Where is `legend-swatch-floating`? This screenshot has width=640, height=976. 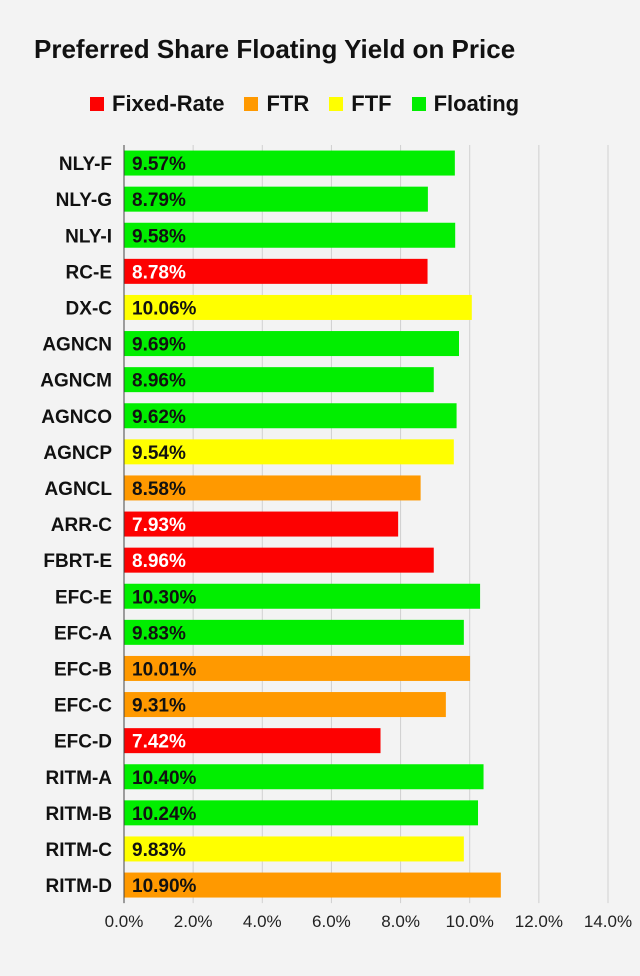 legend-swatch-floating is located at coordinates (418, 104).